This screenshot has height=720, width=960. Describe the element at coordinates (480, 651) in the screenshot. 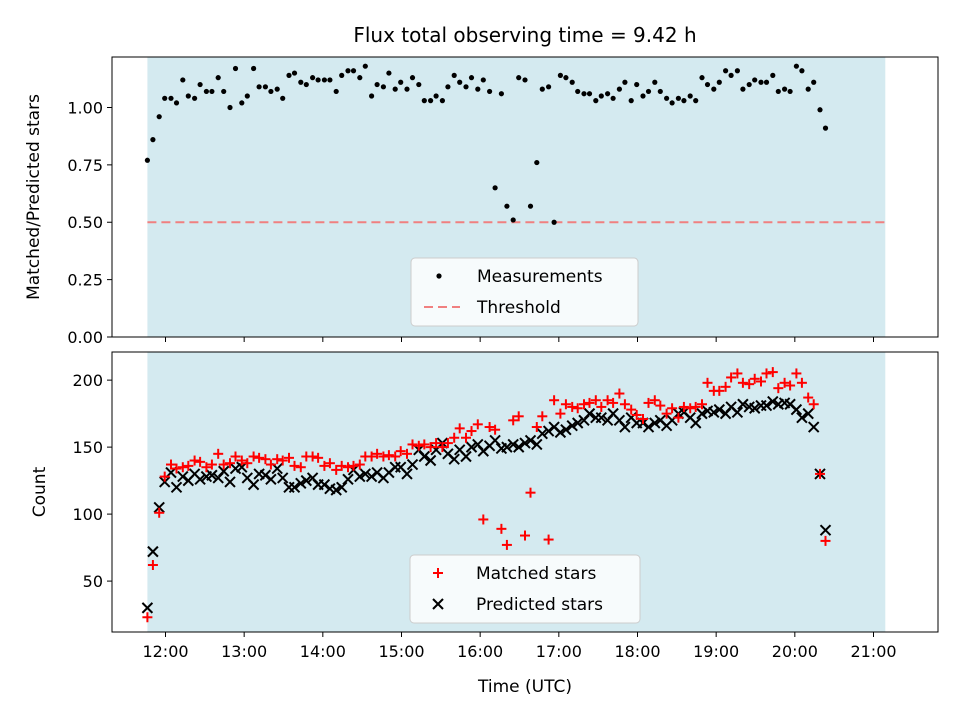

I see `x-tick-label: 16:00` at that location.